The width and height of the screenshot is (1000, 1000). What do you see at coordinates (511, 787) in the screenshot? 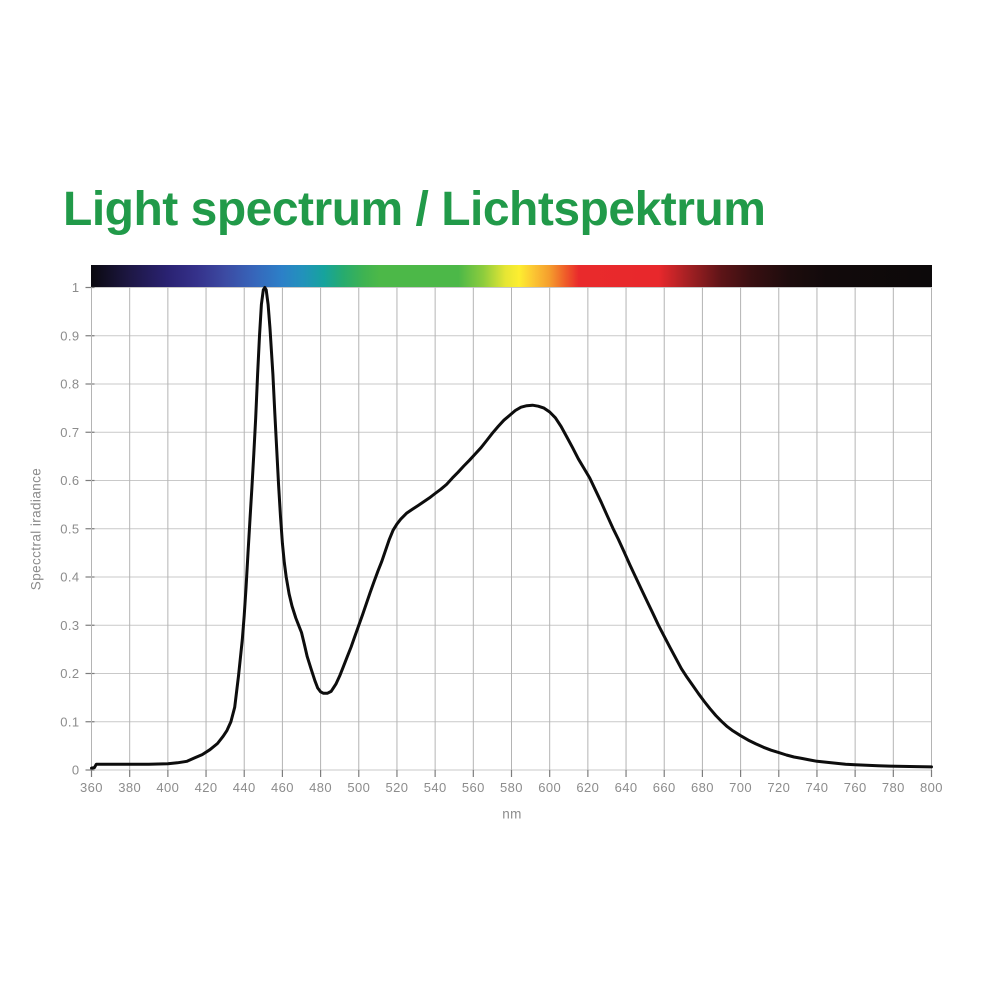
I see `x-tick-label: 580` at bounding box center [511, 787].